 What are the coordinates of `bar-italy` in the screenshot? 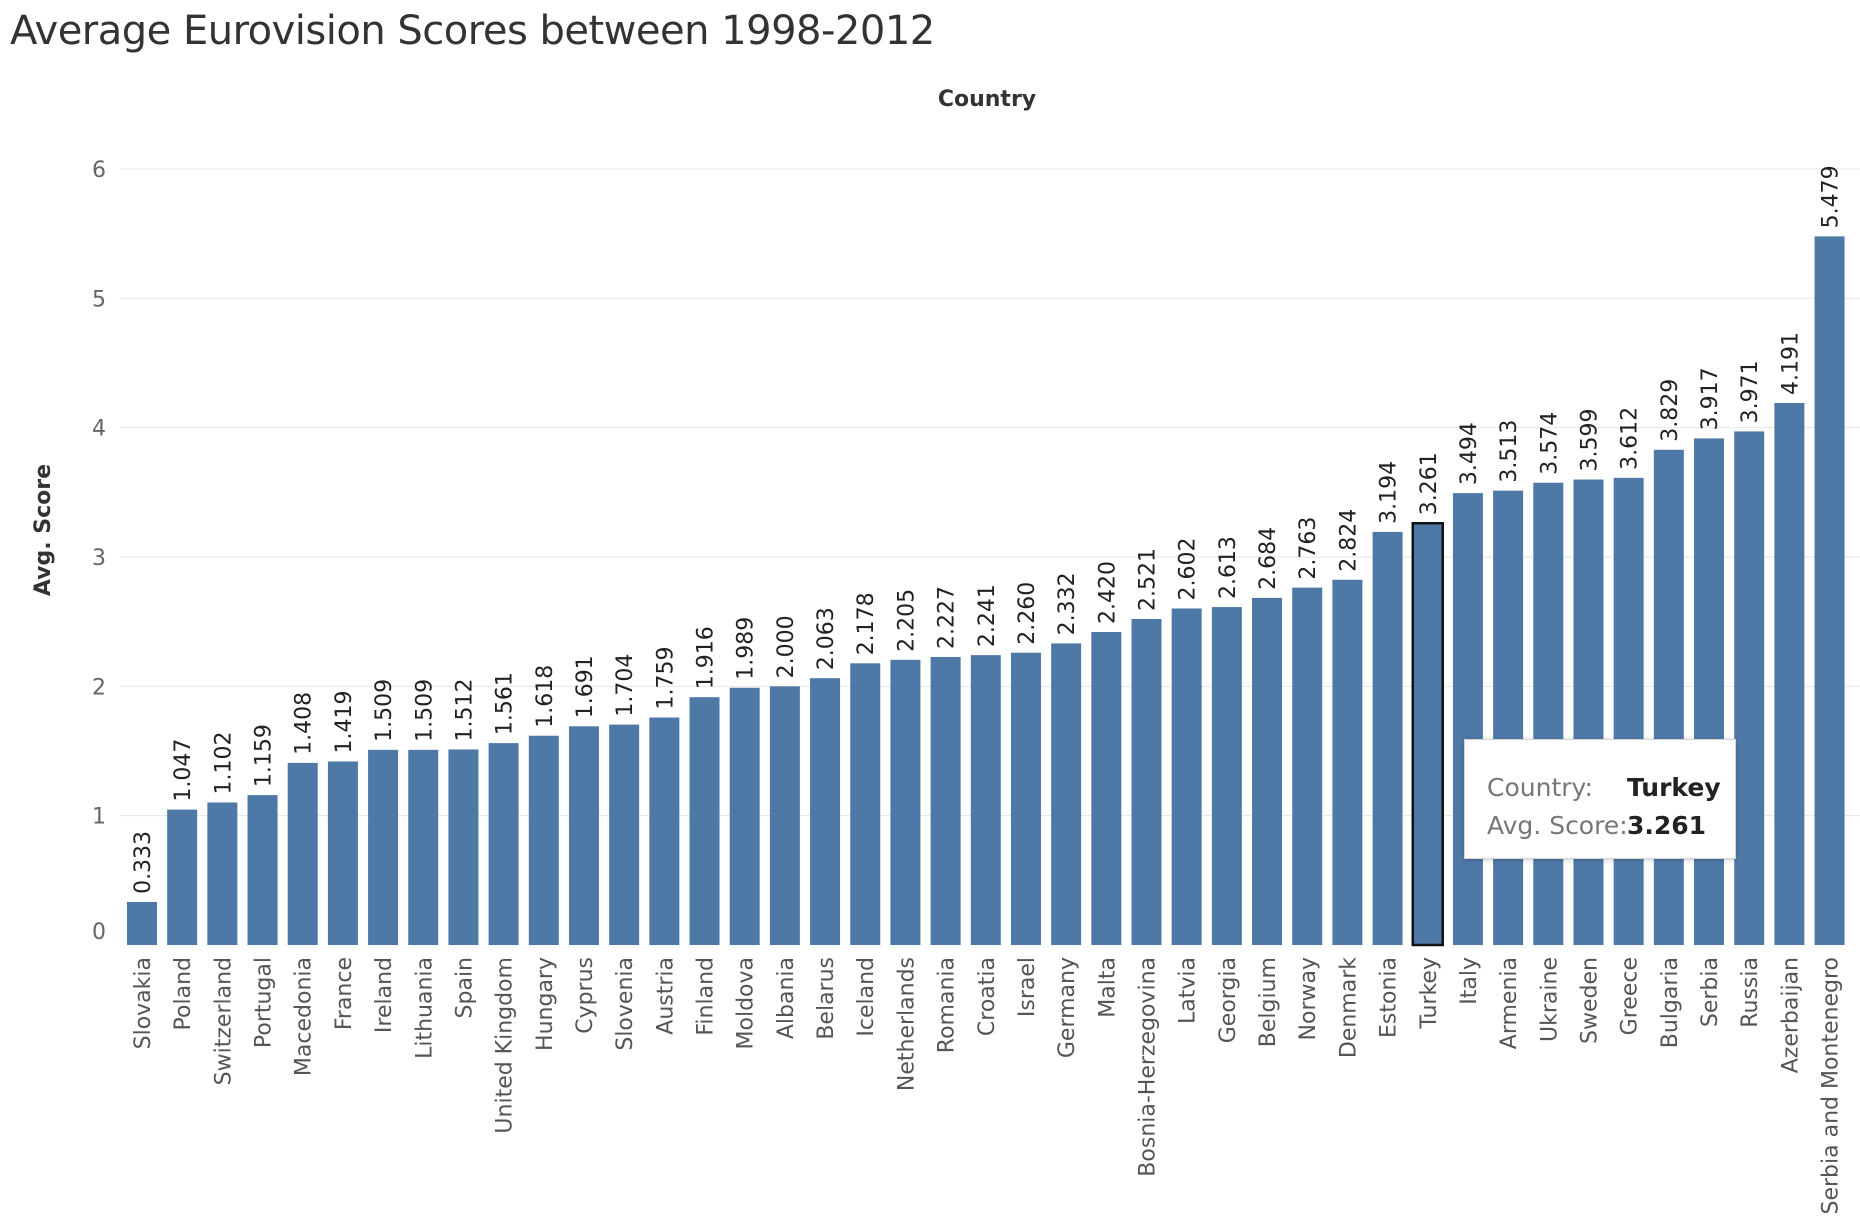 It's located at (1467, 719).